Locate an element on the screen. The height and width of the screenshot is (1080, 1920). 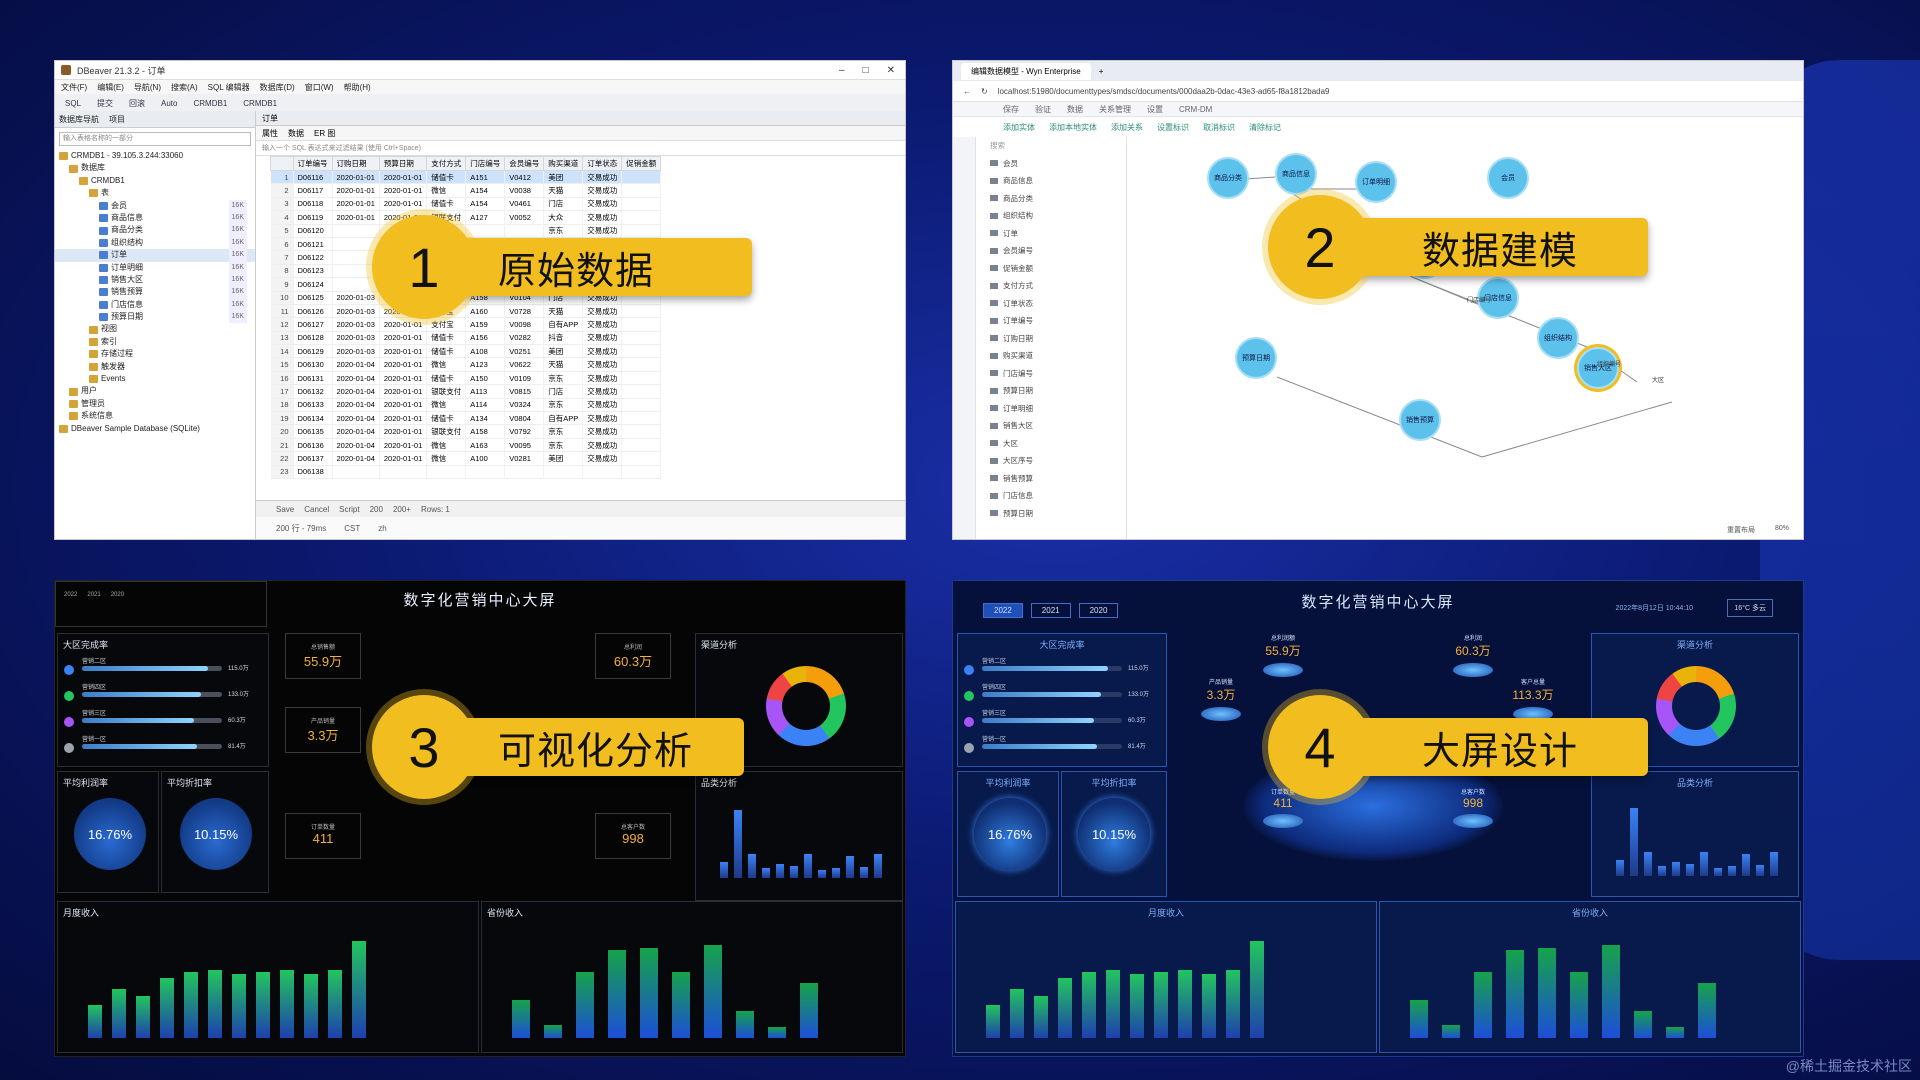
table-cell: A114 is located at coordinates (485, 405).